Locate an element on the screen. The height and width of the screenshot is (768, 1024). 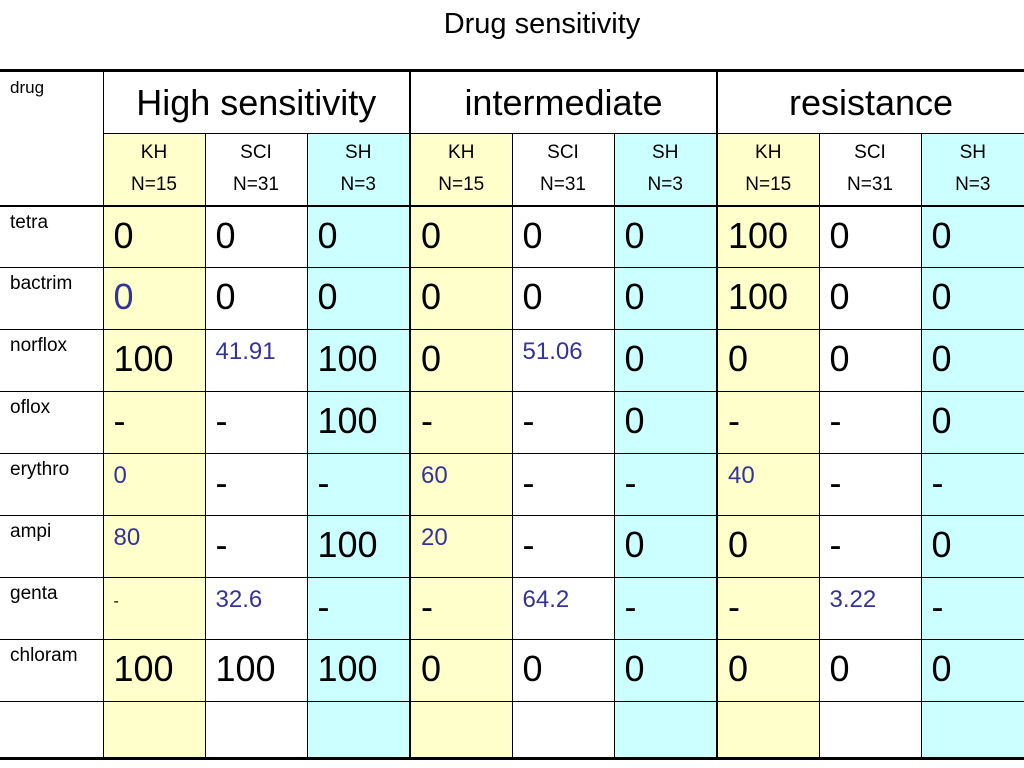
drug-label: bactrim is located at coordinates (52, 298).